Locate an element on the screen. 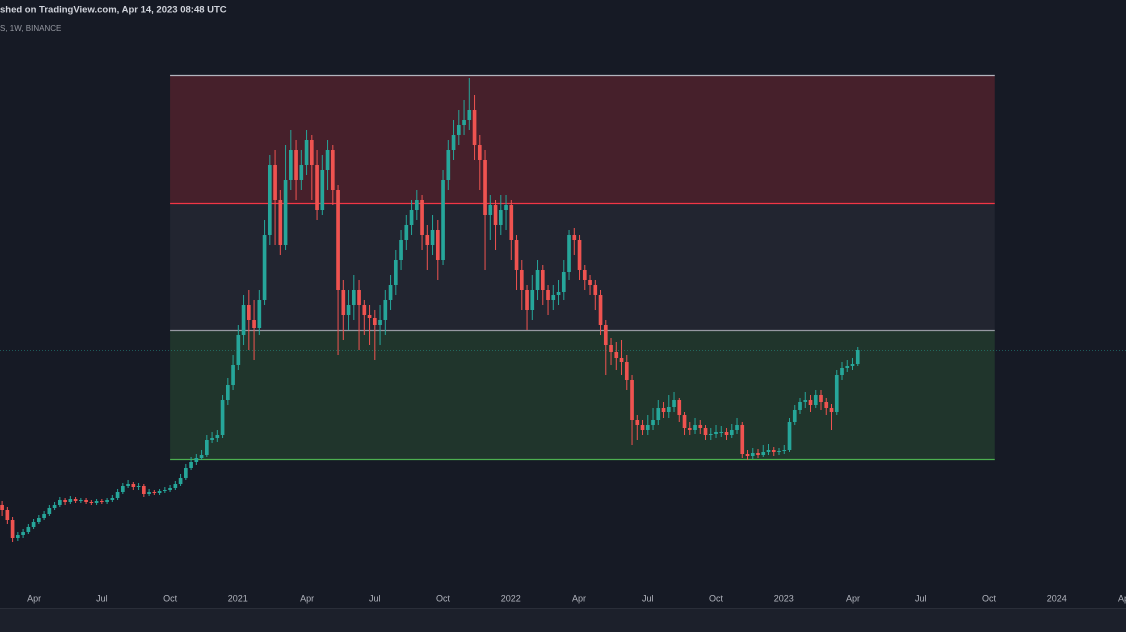  zone is located at coordinates (582, 394).